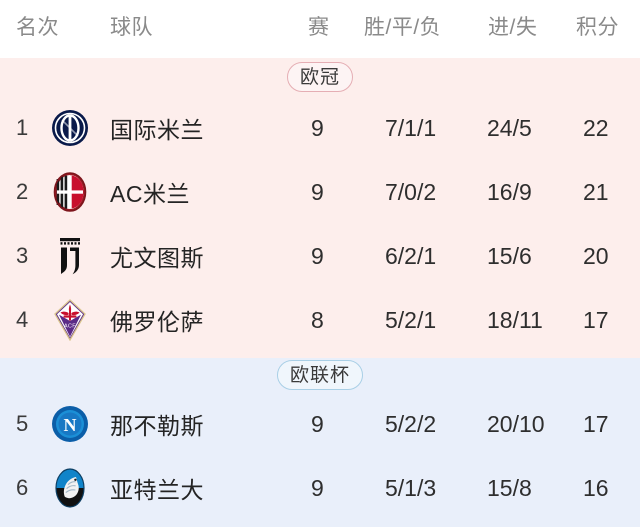 The width and height of the screenshot is (640, 527). I want to click on table-row: 6 亚特兰大 9 5/1/3 15/8 16, so click(320, 488).